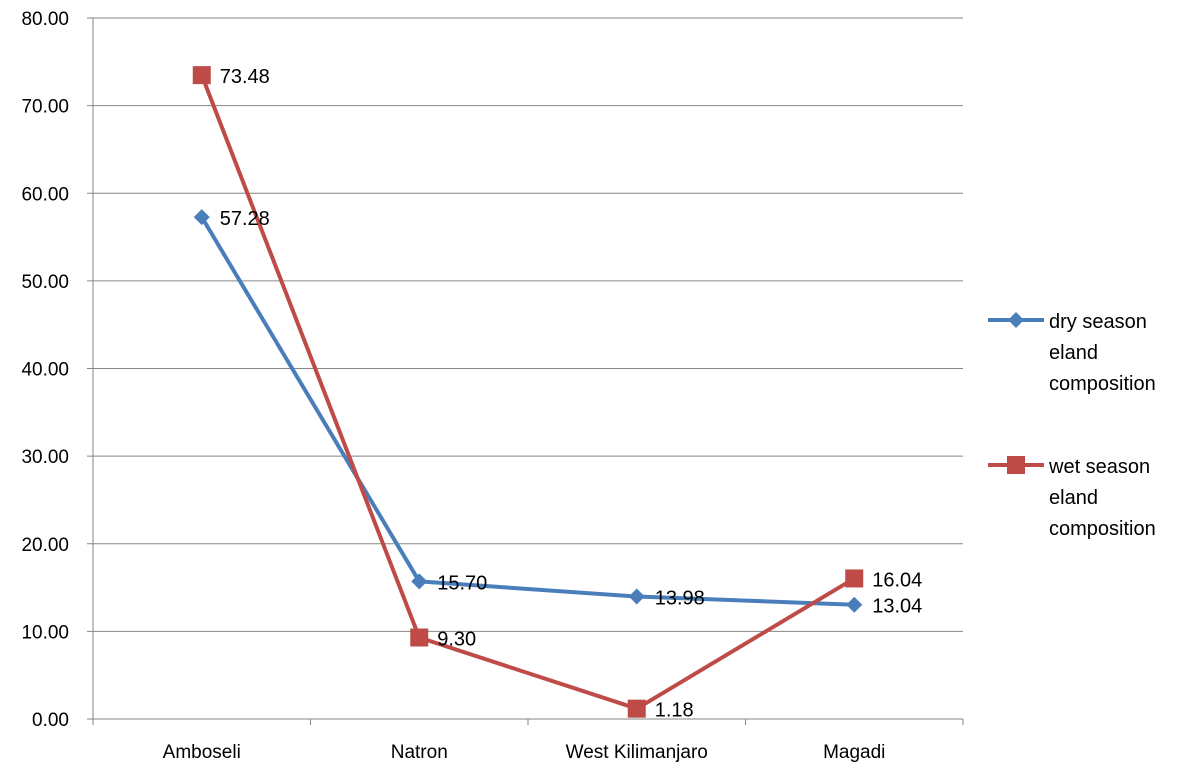 Image resolution: width=1183 pixels, height=765 pixels. I want to click on legend-label: wet season, so click(1099, 467).